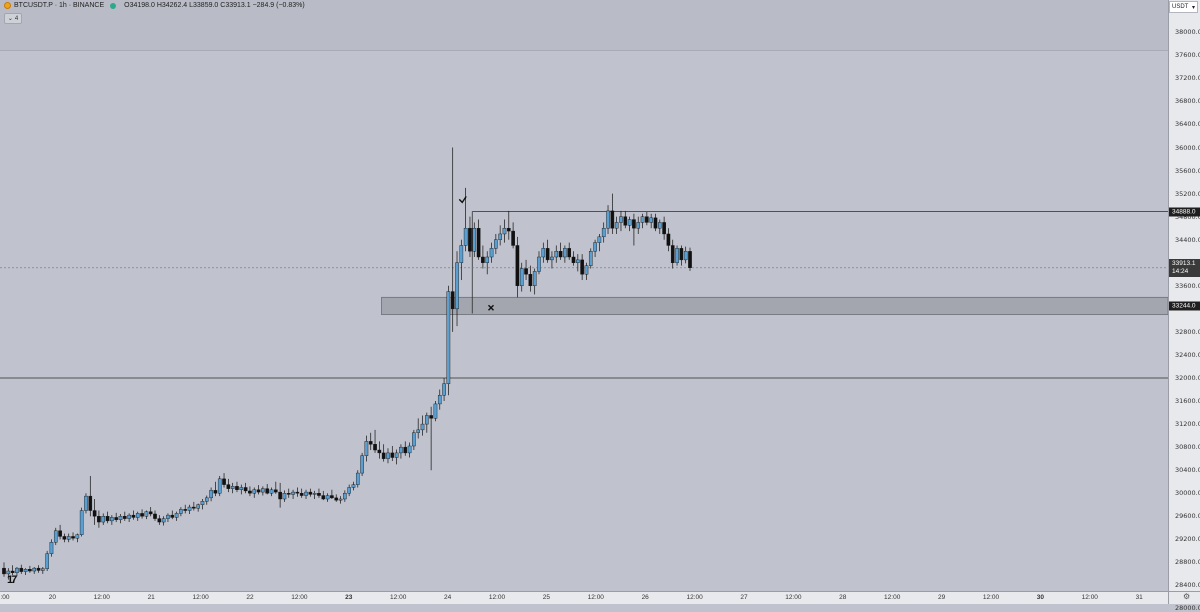 The width and height of the screenshot is (1200, 612). What do you see at coordinates (16, 18) in the screenshot?
I see `indicator-count: 4` at bounding box center [16, 18].